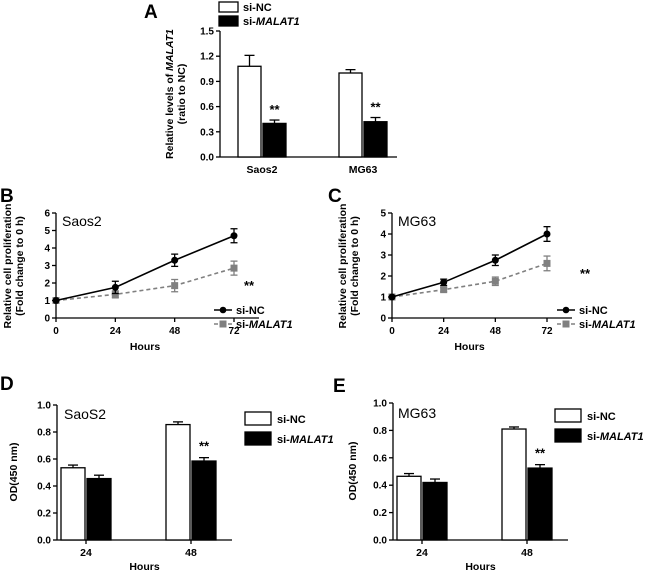  Describe the element at coordinates (339, 386) in the screenshot. I see `panel-label-e: E` at that location.